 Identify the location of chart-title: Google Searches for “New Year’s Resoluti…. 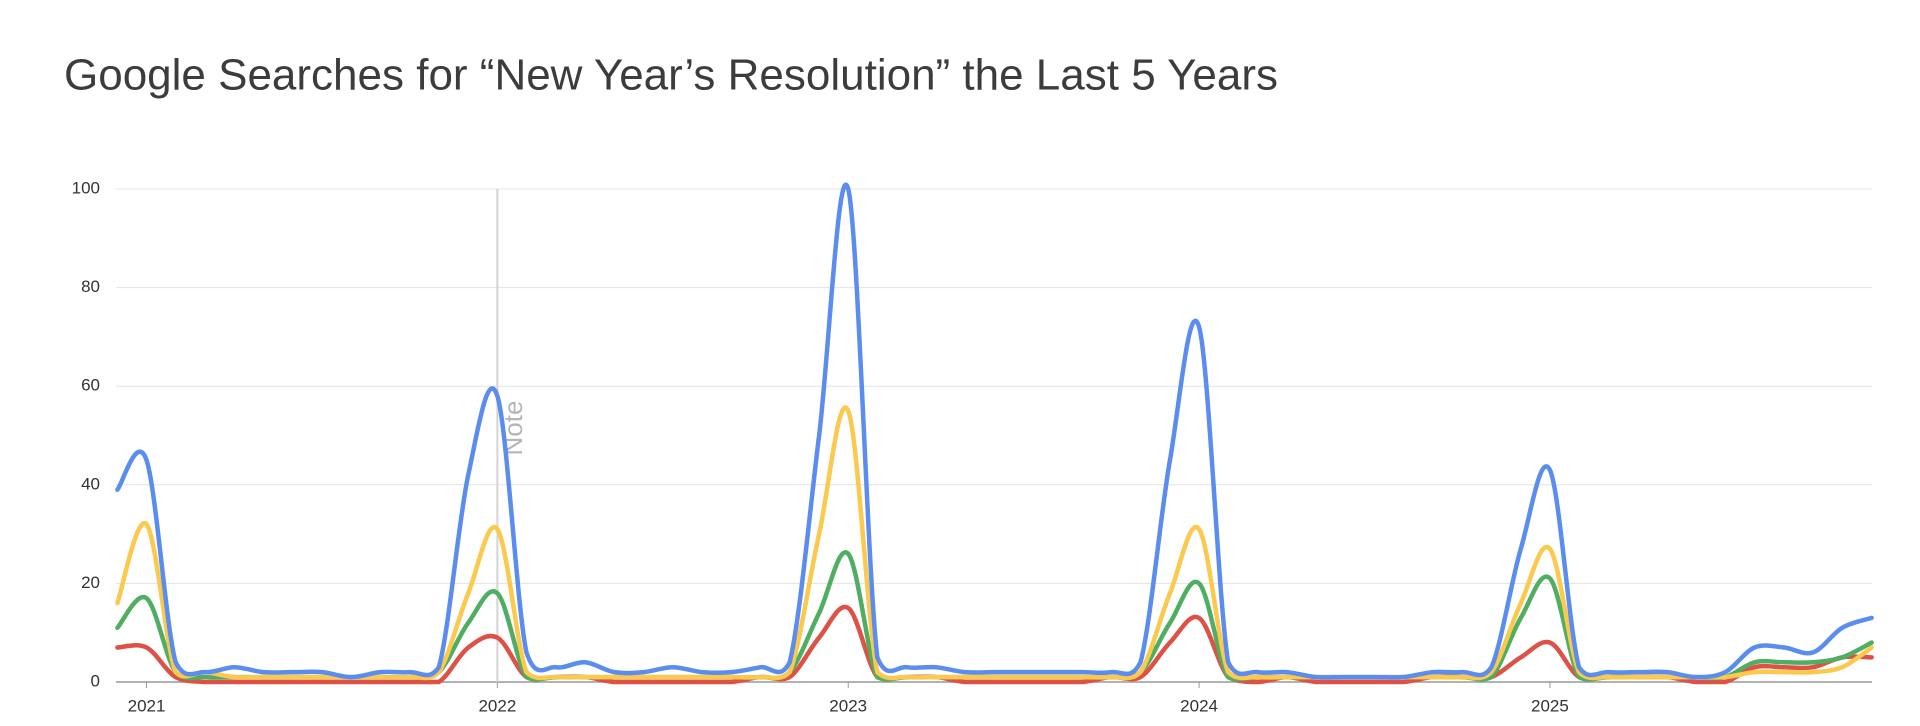
(671, 75).